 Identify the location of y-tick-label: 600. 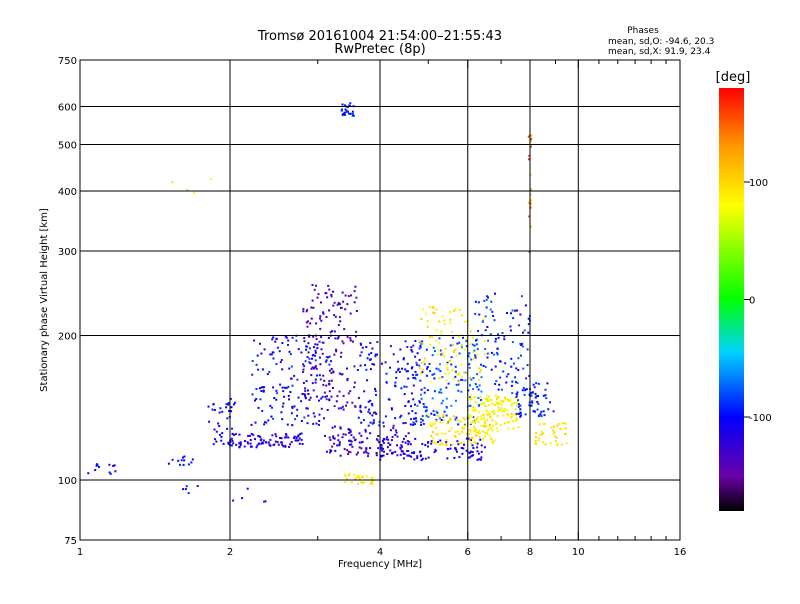
(67, 108).